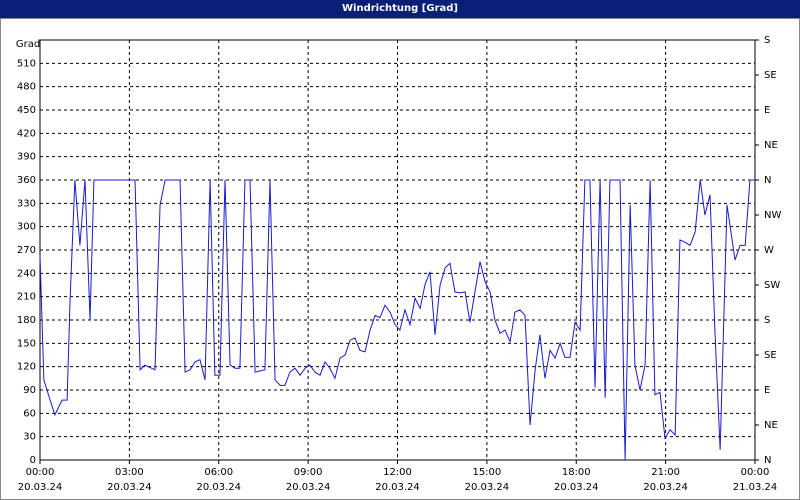  Describe the element at coordinates (400, 9) in the screenshot. I see `title-bar: Windrichtung [Grad]` at that location.